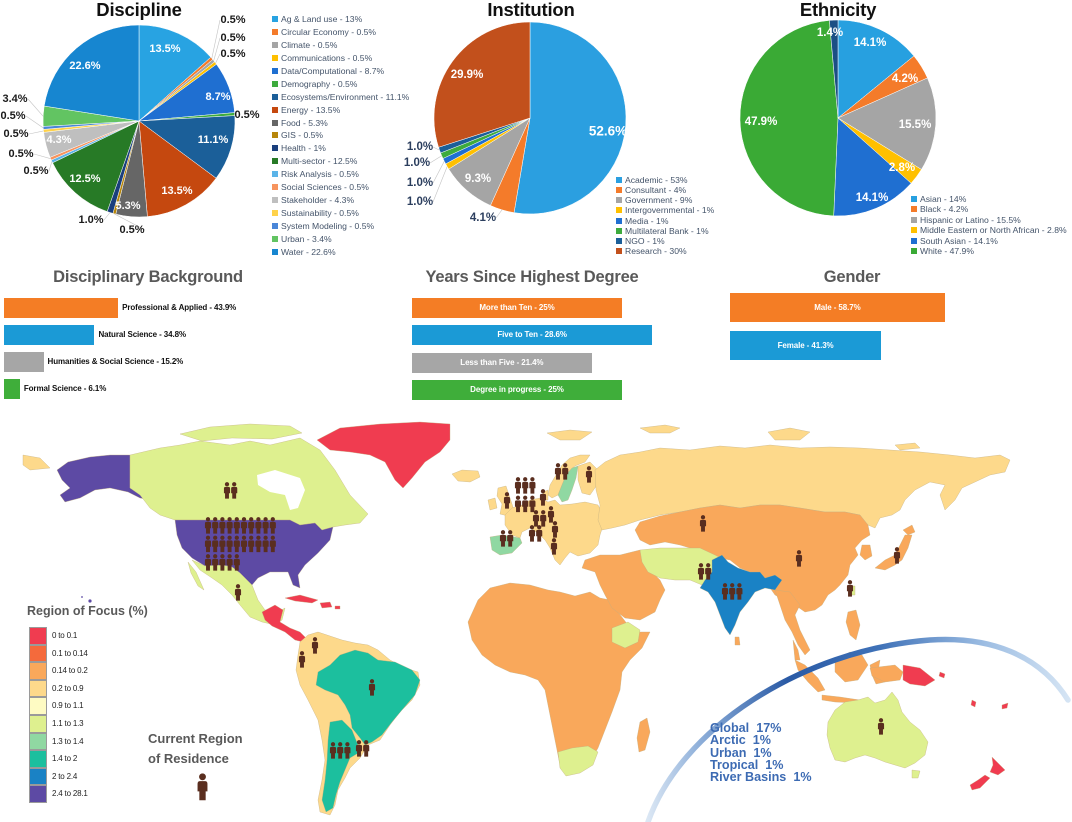  I want to click on slice-value-label: 15.5%, so click(915, 125).